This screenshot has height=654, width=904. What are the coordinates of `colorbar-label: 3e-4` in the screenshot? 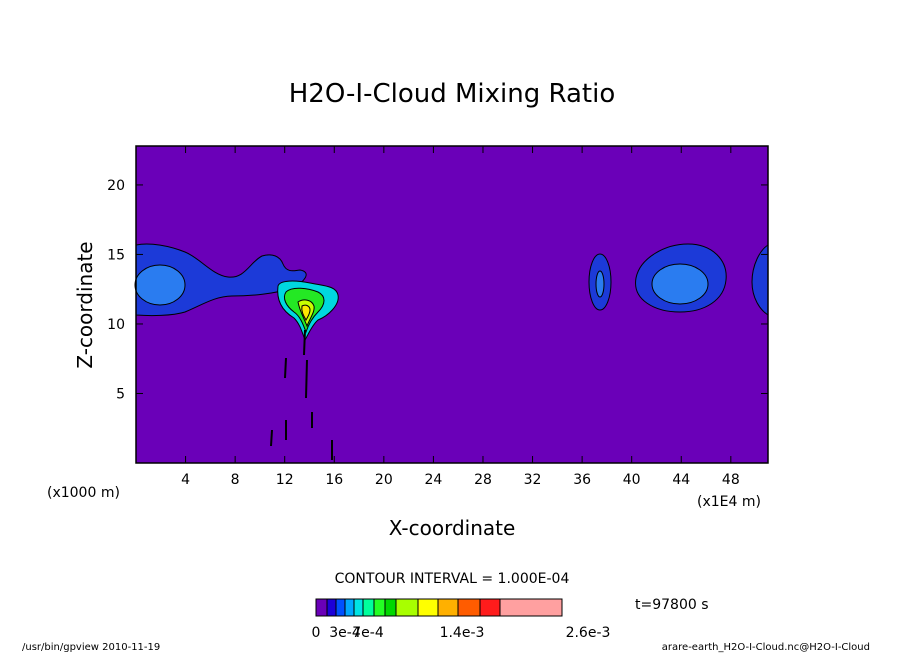 It's located at (345, 633).